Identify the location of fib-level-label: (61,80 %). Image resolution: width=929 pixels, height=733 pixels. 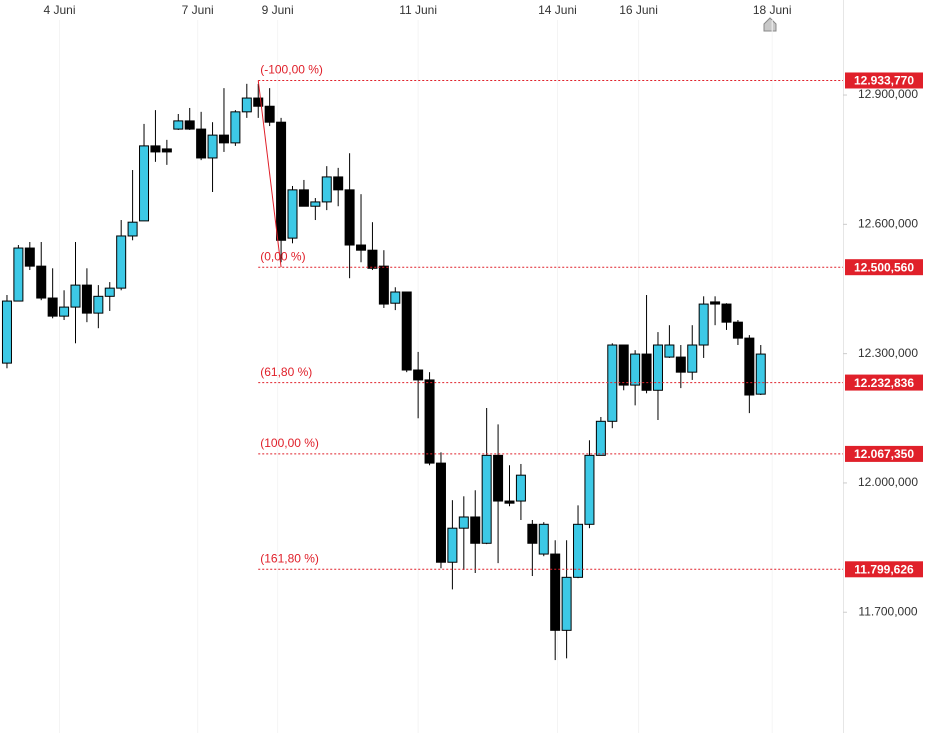
(286, 372).